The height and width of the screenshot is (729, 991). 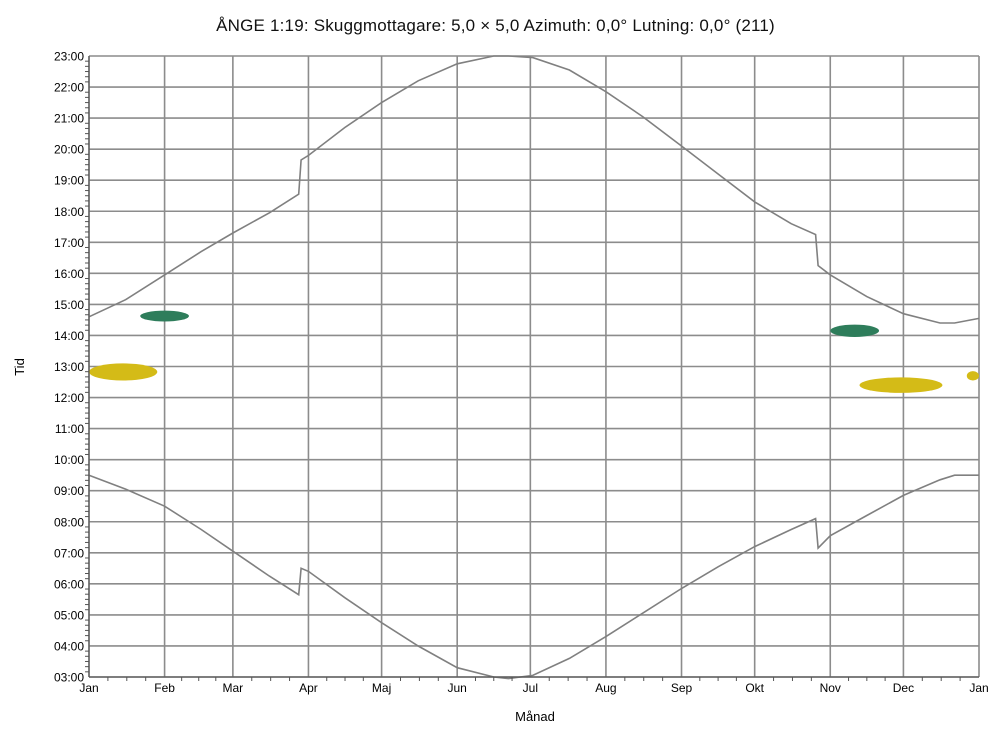 What do you see at coordinates (69, 212) in the screenshot?
I see `y-tick-label: 18:00` at bounding box center [69, 212].